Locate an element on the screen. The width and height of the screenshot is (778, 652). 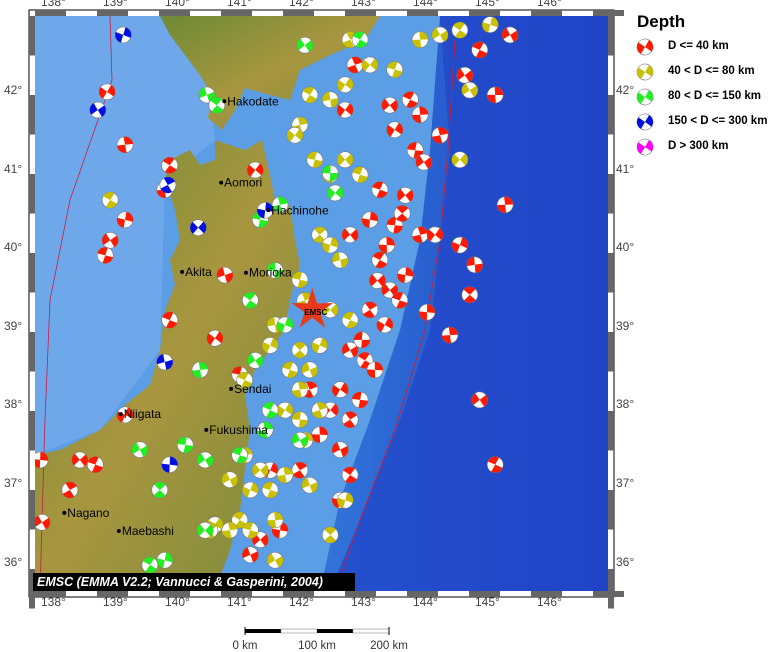
lon-tick-label: 144° is located at coordinates (425, 602).